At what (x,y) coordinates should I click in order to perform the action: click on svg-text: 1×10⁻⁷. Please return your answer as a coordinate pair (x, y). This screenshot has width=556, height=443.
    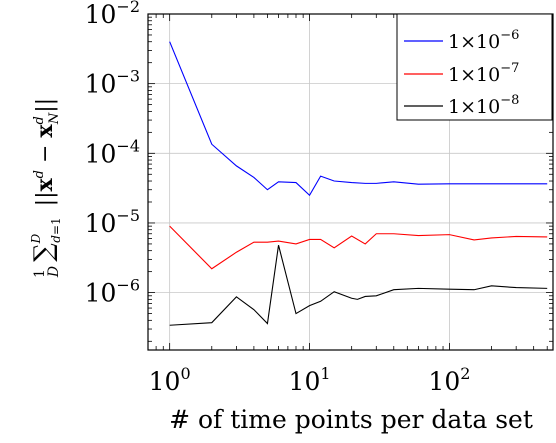
    Looking at the image, I should click on (483, 73).